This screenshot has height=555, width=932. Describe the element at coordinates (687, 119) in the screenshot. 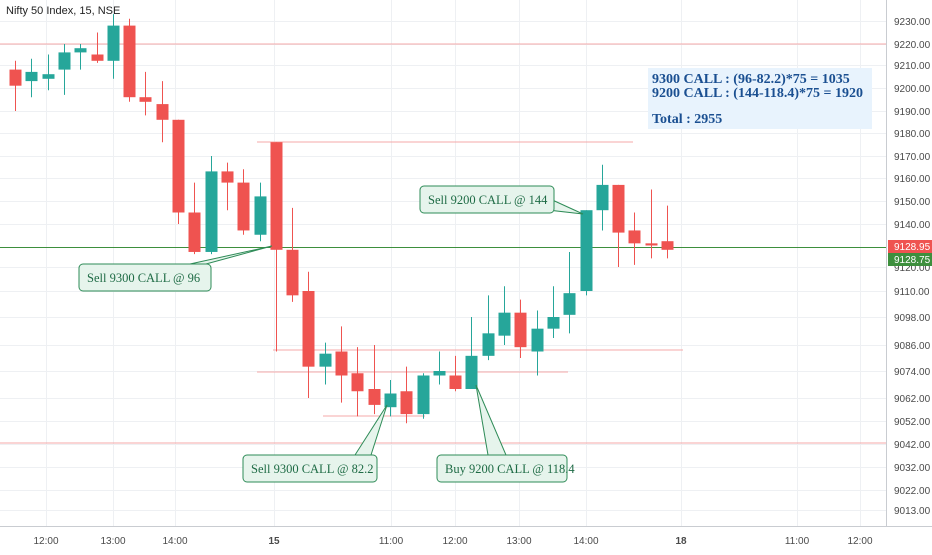

I see `pnl-note-total: Total : 2955` at that location.